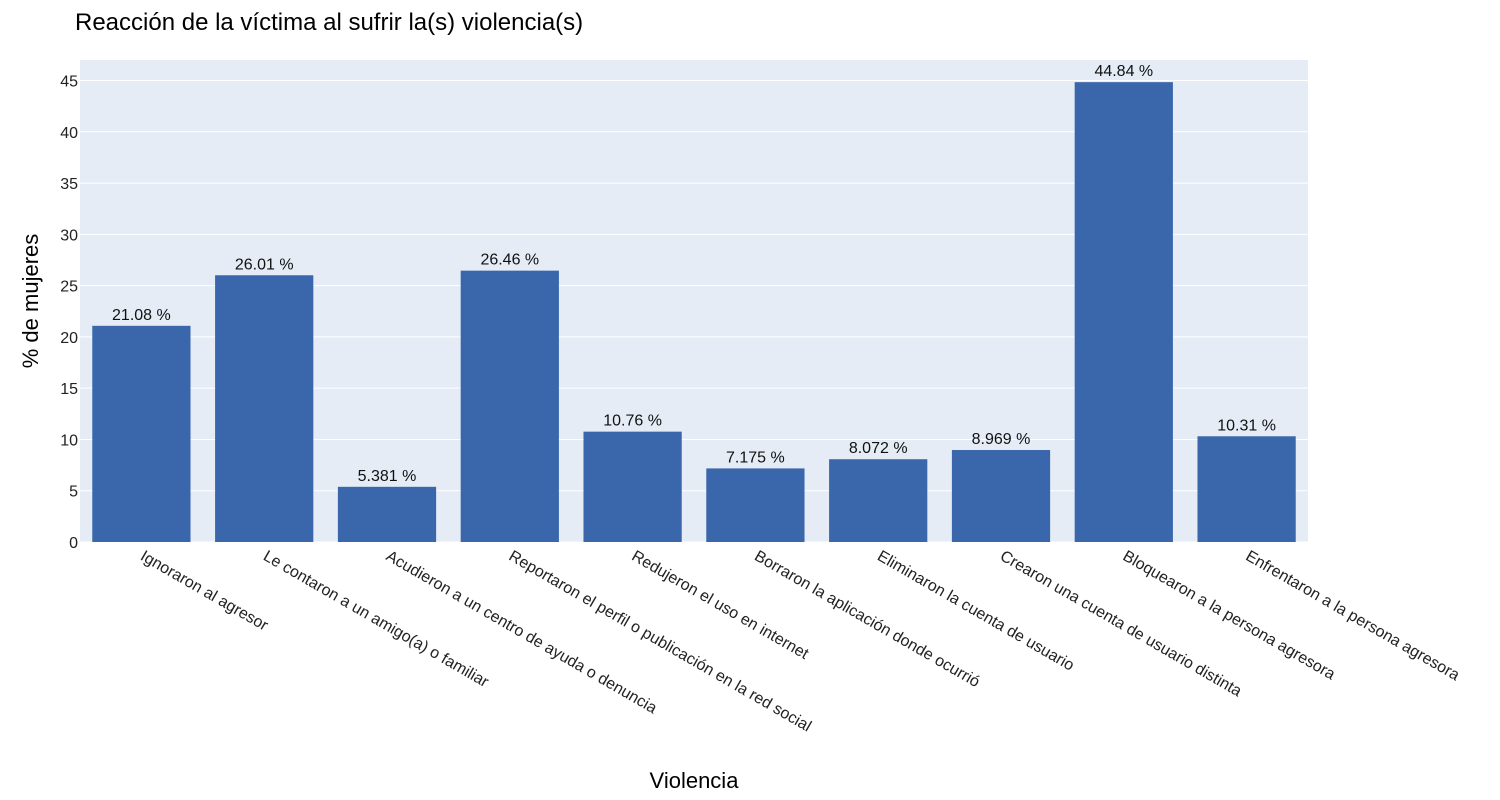 Image resolution: width=1500 pixels, height=800 pixels. What do you see at coordinates (204, 591) in the screenshot?
I see `x-tick-label: Ignoraron al agresor` at bounding box center [204, 591].